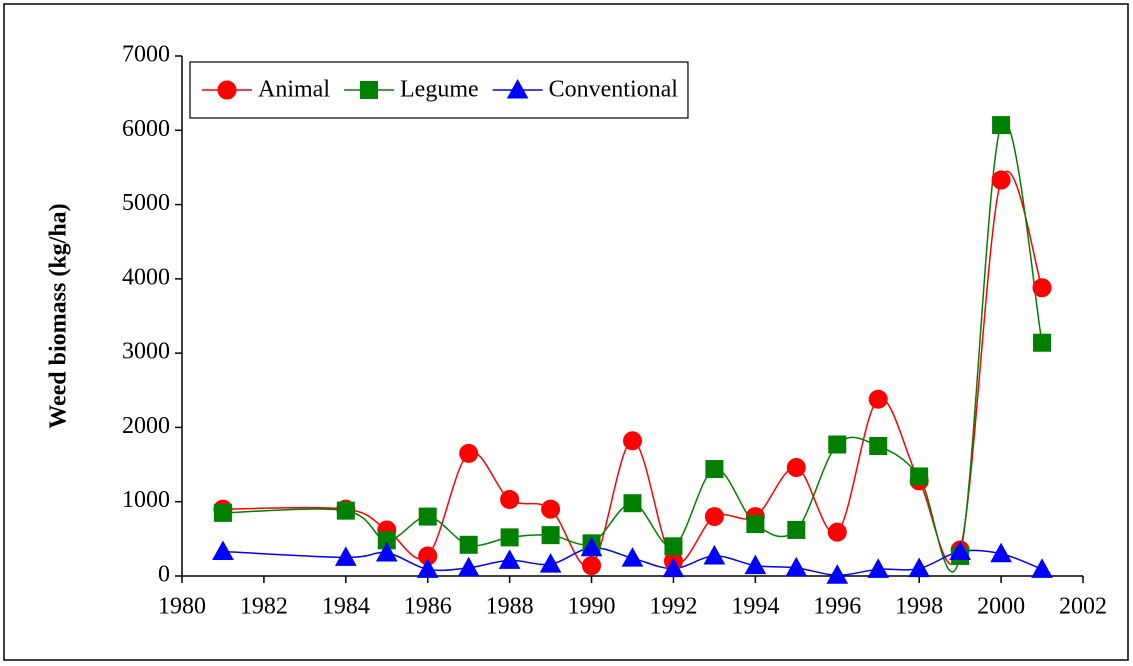 This screenshot has height=666, width=1133. What do you see at coordinates (346, 607) in the screenshot?
I see `x-tick-label: 1984` at bounding box center [346, 607].